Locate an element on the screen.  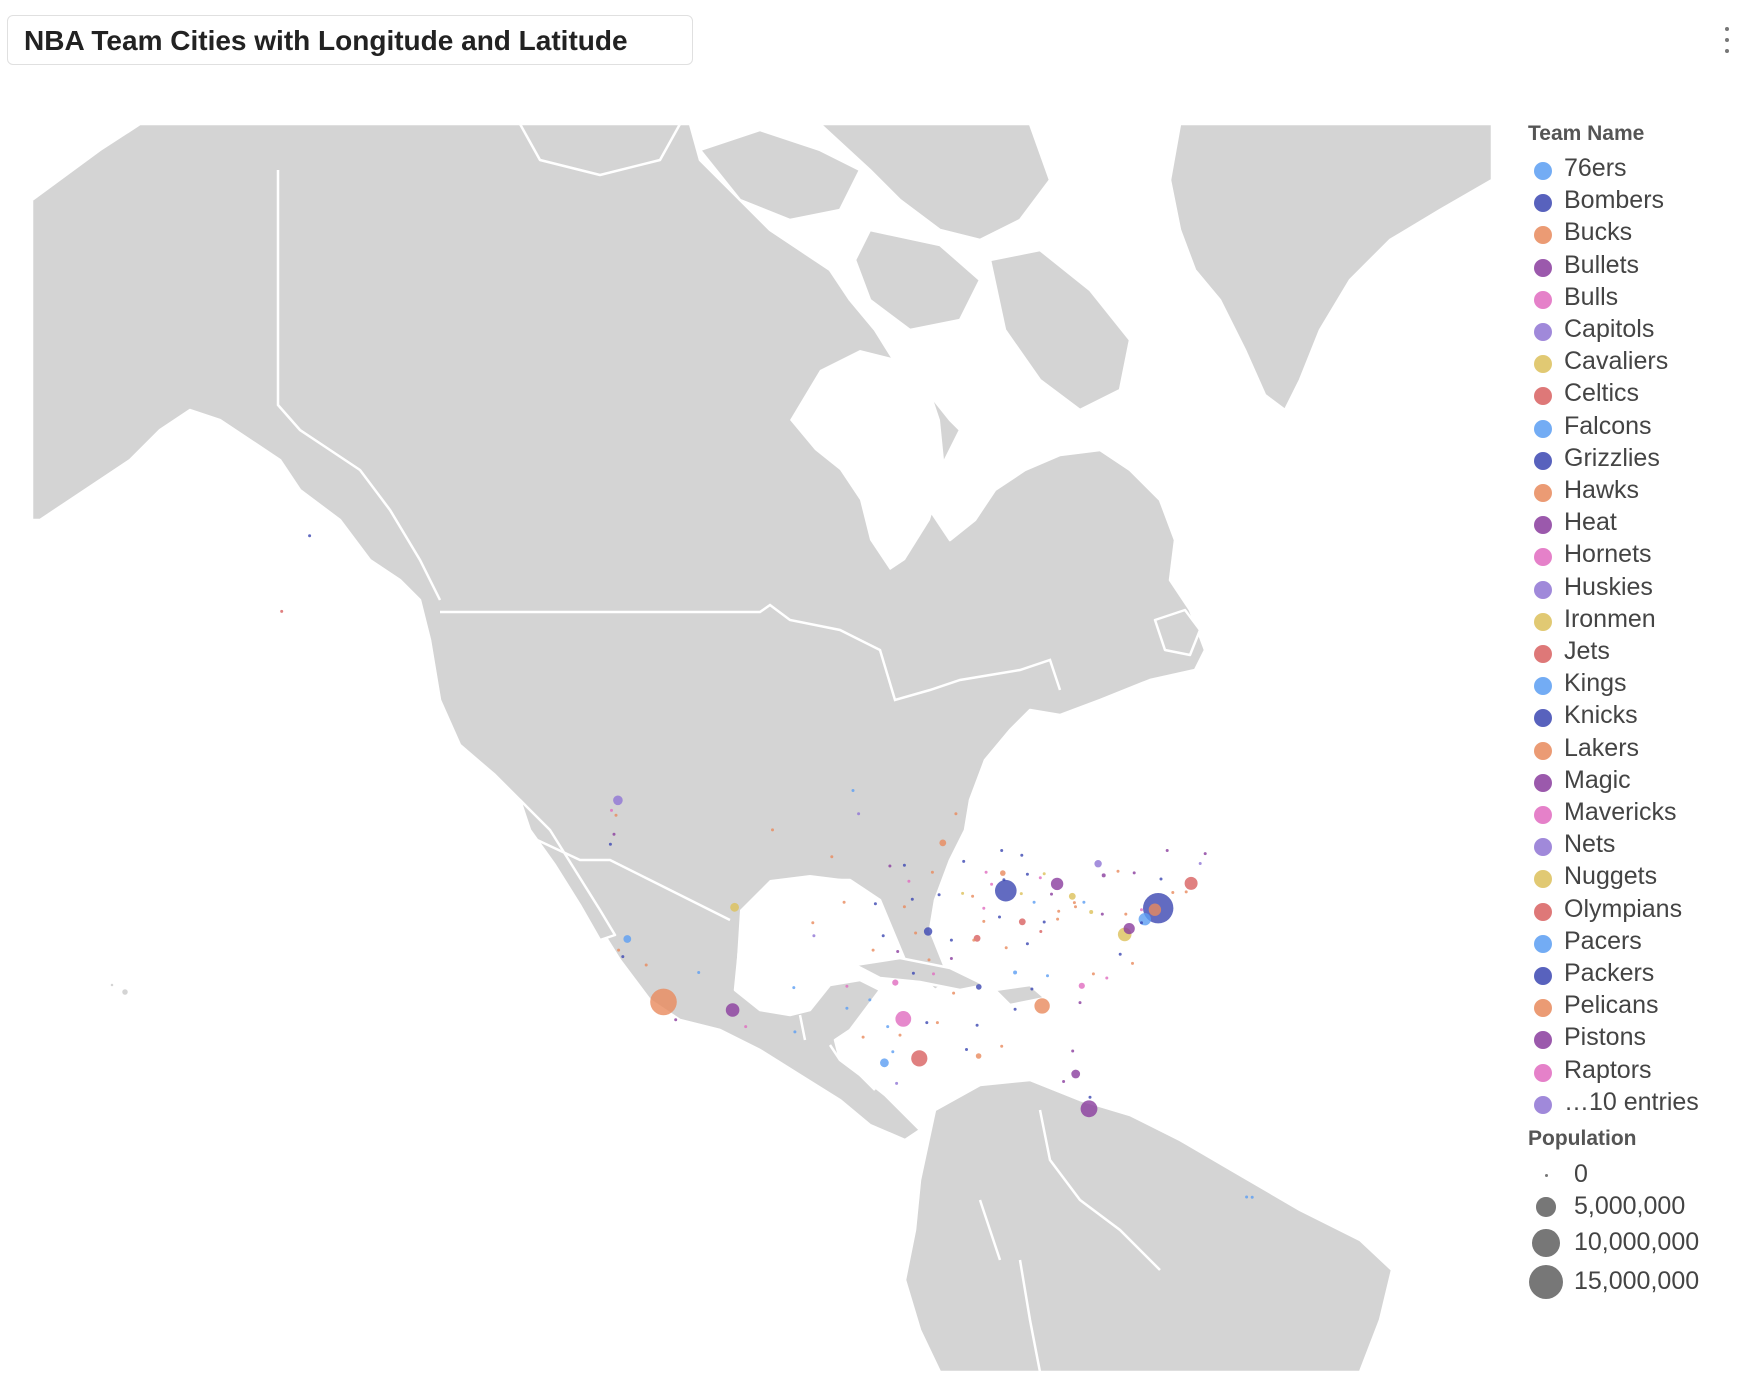
legend-item: Olympians is located at coordinates (1635, 910).